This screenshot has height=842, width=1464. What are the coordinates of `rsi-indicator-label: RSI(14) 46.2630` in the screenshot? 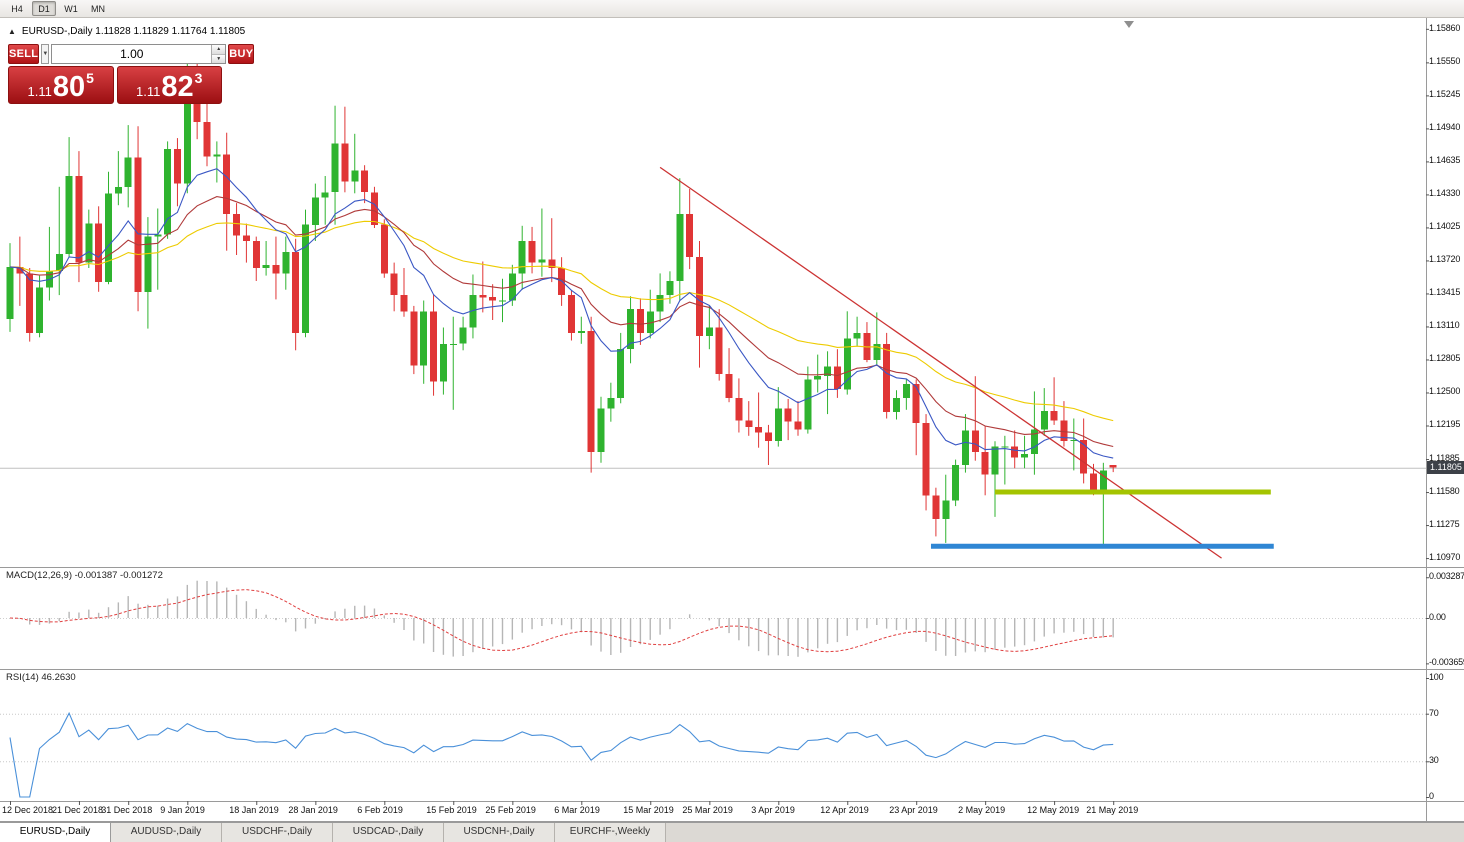 It's located at (41, 677).